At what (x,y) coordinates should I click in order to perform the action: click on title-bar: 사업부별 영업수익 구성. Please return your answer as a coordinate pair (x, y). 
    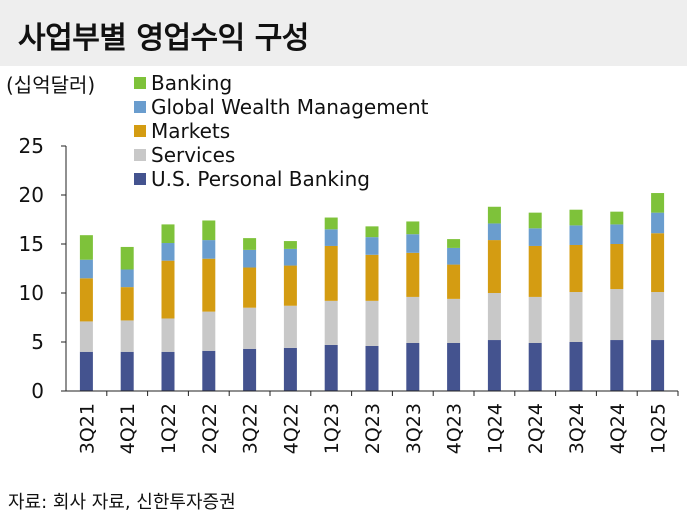
    Looking at the image, I should click on (343, 33).